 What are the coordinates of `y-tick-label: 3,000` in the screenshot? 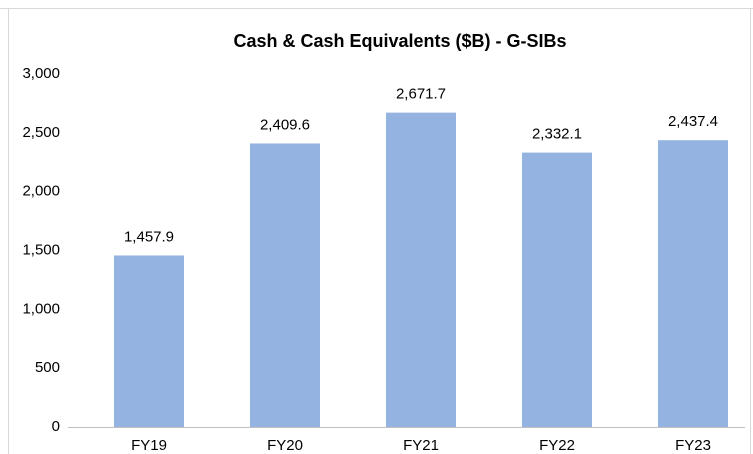 It's located at (41, 73).